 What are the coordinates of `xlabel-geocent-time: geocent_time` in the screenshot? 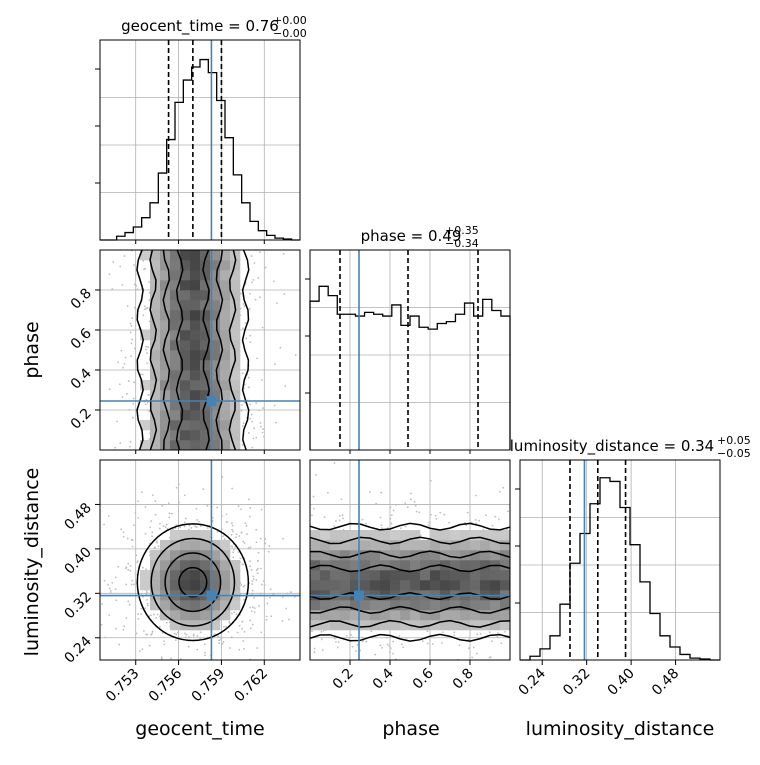 It's located at (199, 729).